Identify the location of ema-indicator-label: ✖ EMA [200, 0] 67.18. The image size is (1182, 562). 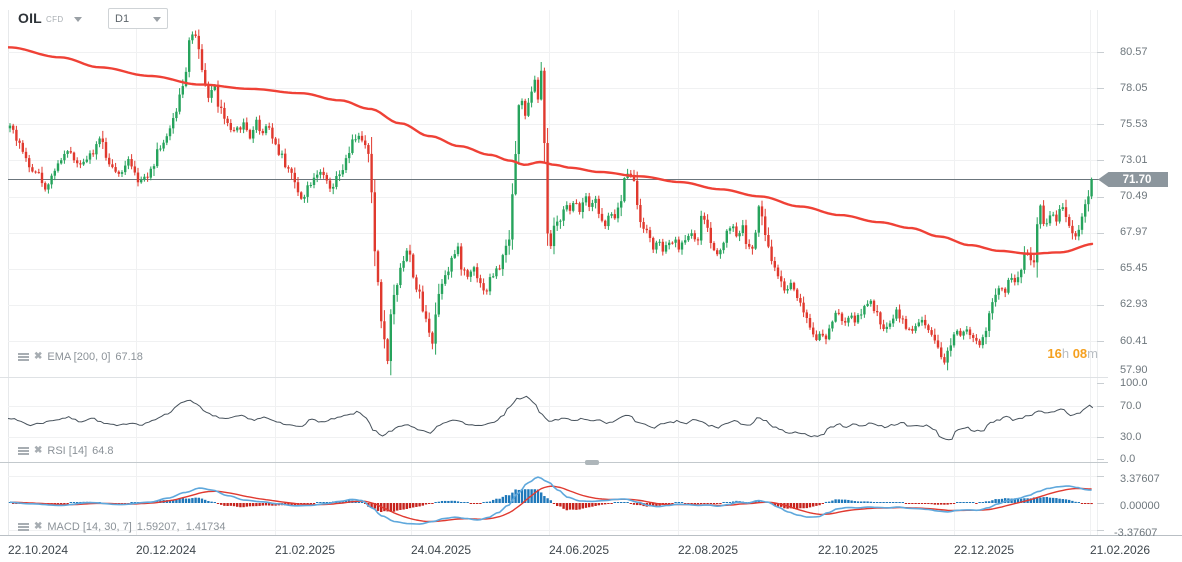
(80, 357).